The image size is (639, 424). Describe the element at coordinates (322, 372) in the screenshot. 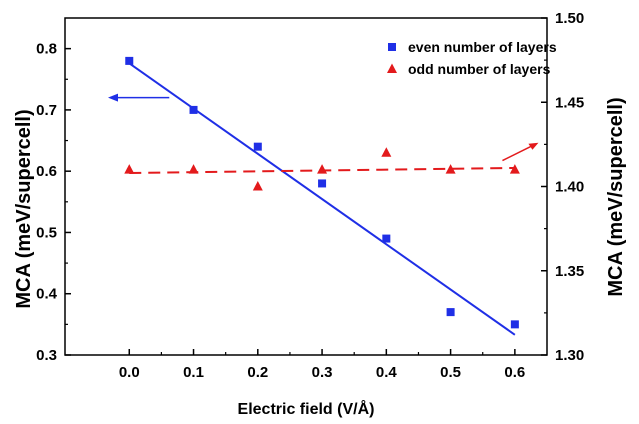

I see `x-tick-label: 0.3` at that location.